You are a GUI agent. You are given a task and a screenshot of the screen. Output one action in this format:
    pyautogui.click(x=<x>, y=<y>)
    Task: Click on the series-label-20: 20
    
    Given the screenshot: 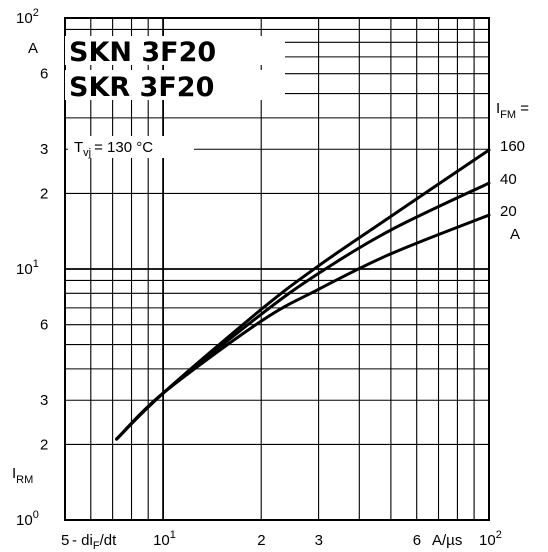 What is the action you would take?
    pyautogui.click(x=508, y=211)
    